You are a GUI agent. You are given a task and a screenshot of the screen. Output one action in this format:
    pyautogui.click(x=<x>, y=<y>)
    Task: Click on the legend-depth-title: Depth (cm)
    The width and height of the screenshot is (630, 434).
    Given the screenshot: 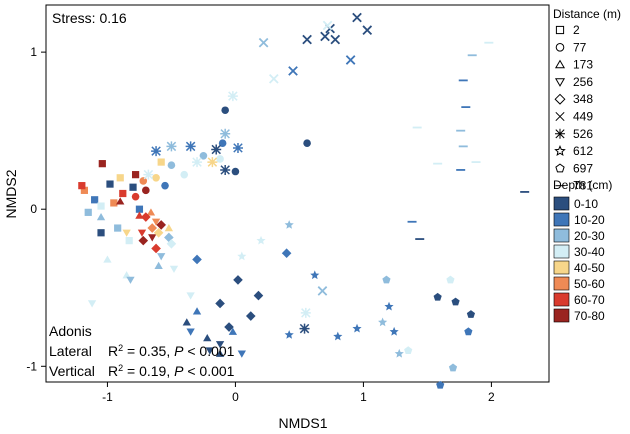 What is the action you would take?
    pyautogui.click(x=582, y=185)
    